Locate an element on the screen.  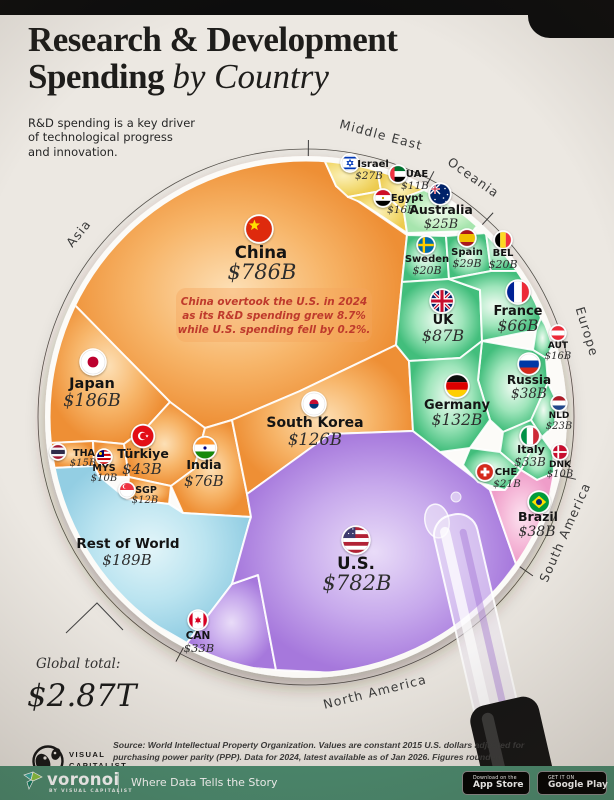
country-label-kr: South Korea$126B is located at coordinates (315, 420).